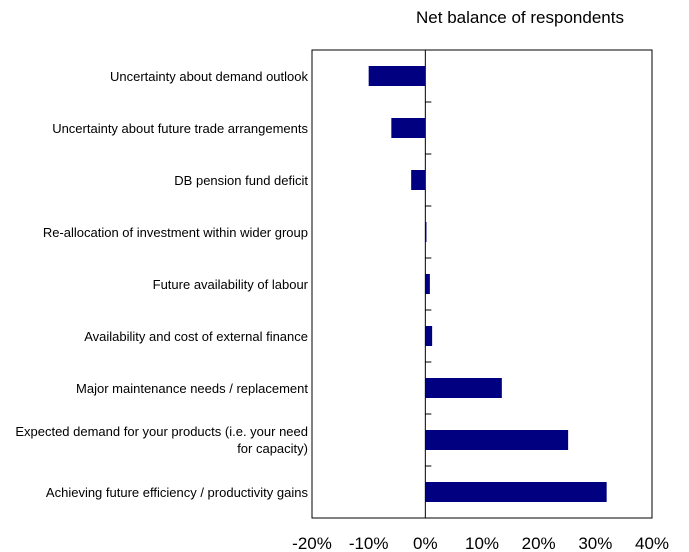 This screenshot has height=552, width=689. I want to click on category-label: Uncertainty about demand outlook, so click(208, 76).